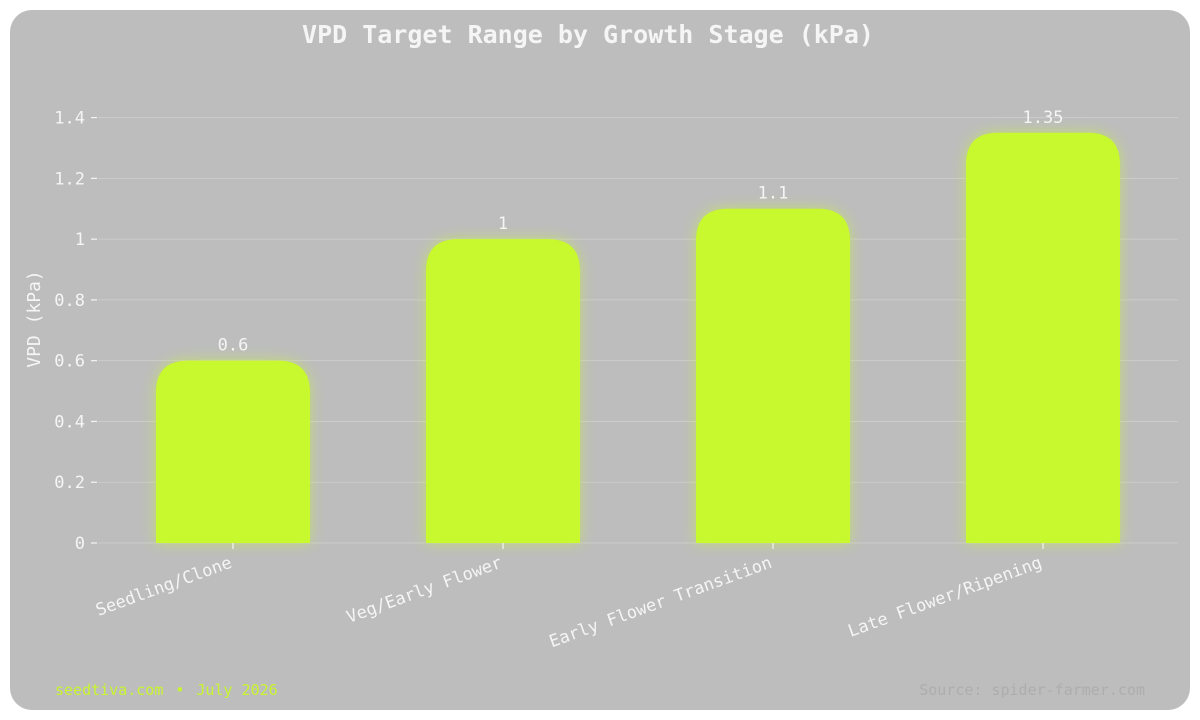 The image size is (1200, 720). Describe the element at coordinates (69, 362) in the screenshot. I see `y-tick-label: 0.6` at that location.